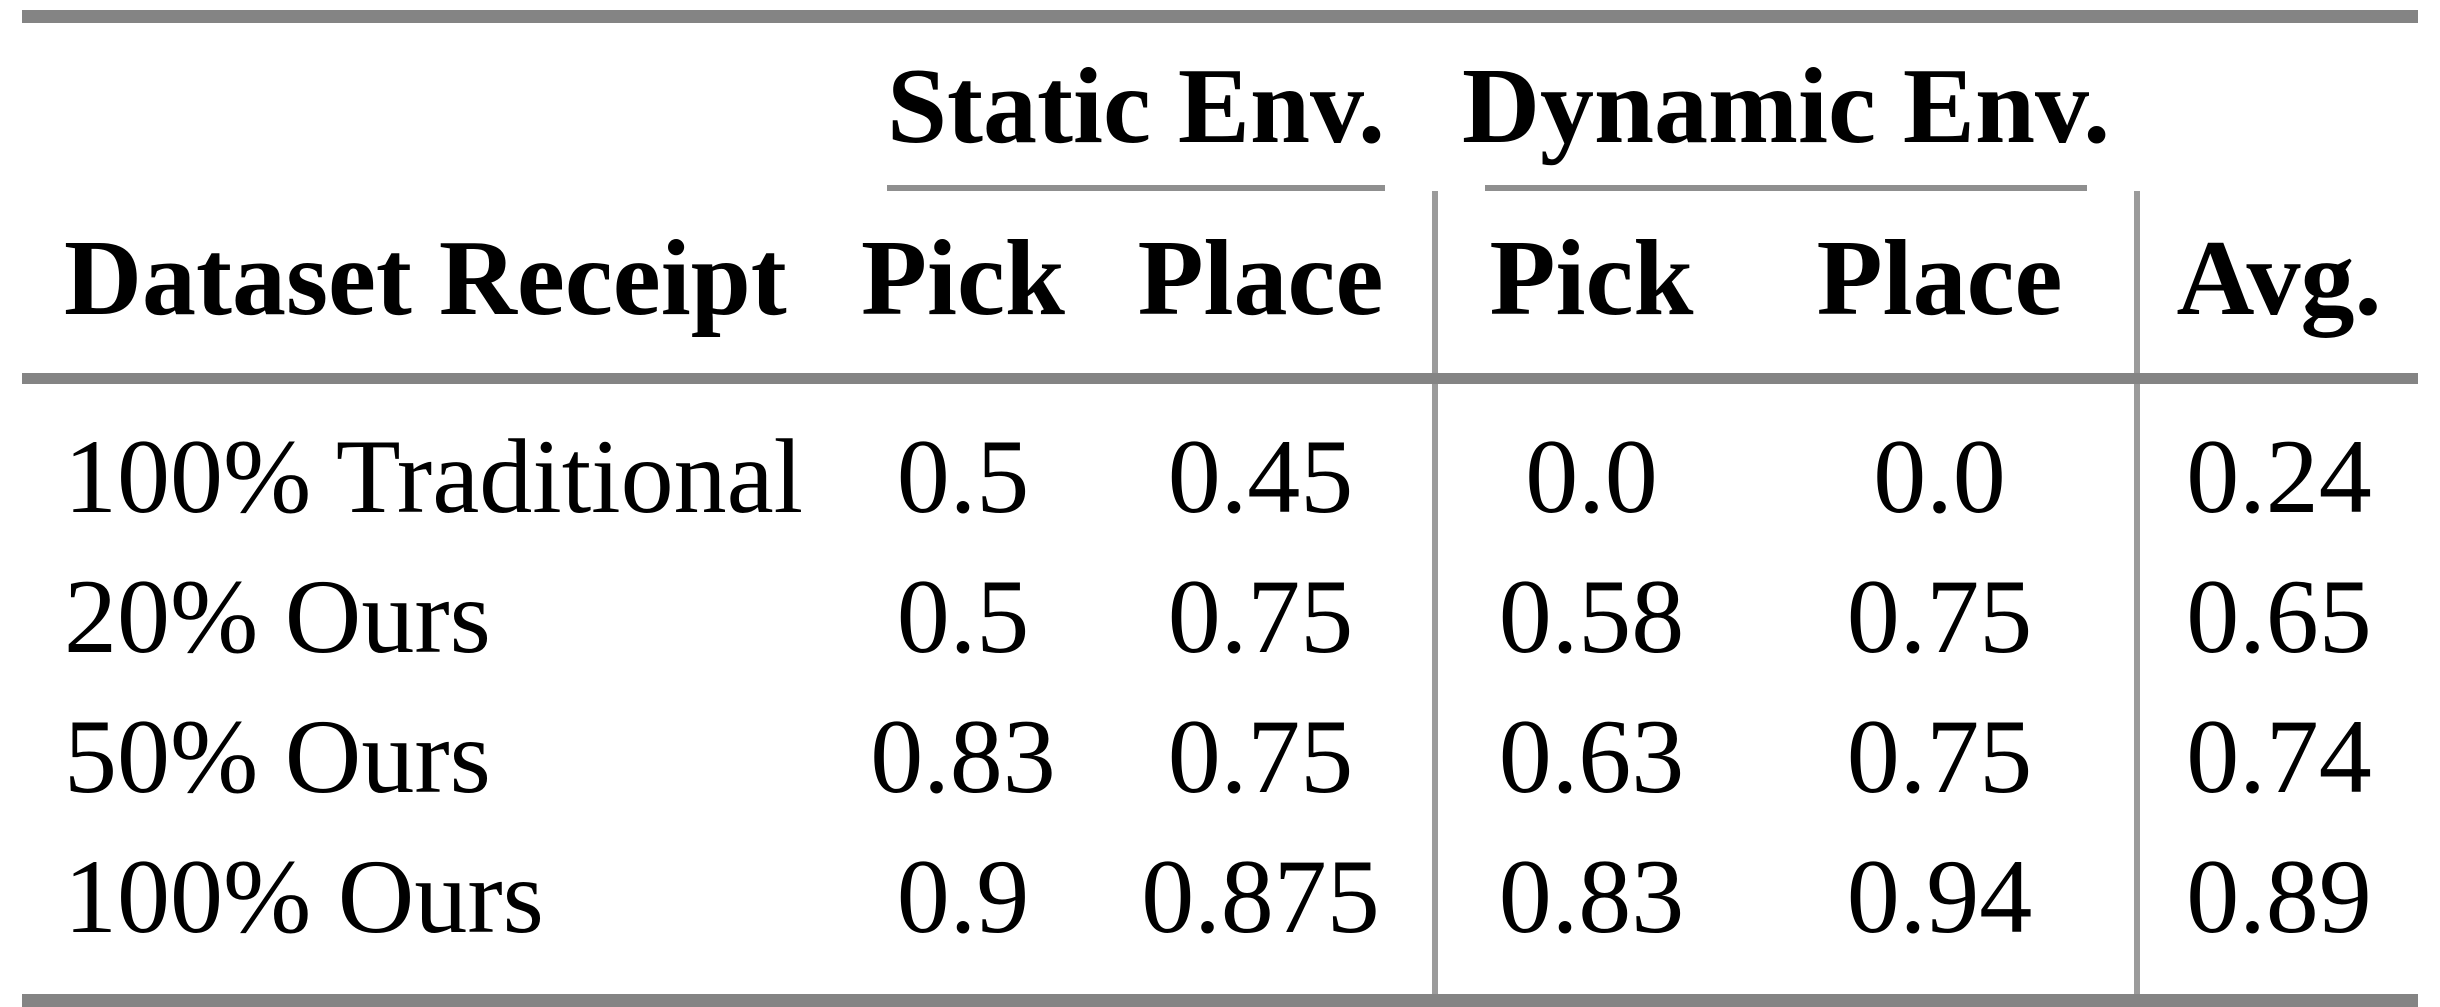 The width and height of the screenshot is (2440, 1007). I want to click on cell-avg: 0.24, so click(2276, 462).